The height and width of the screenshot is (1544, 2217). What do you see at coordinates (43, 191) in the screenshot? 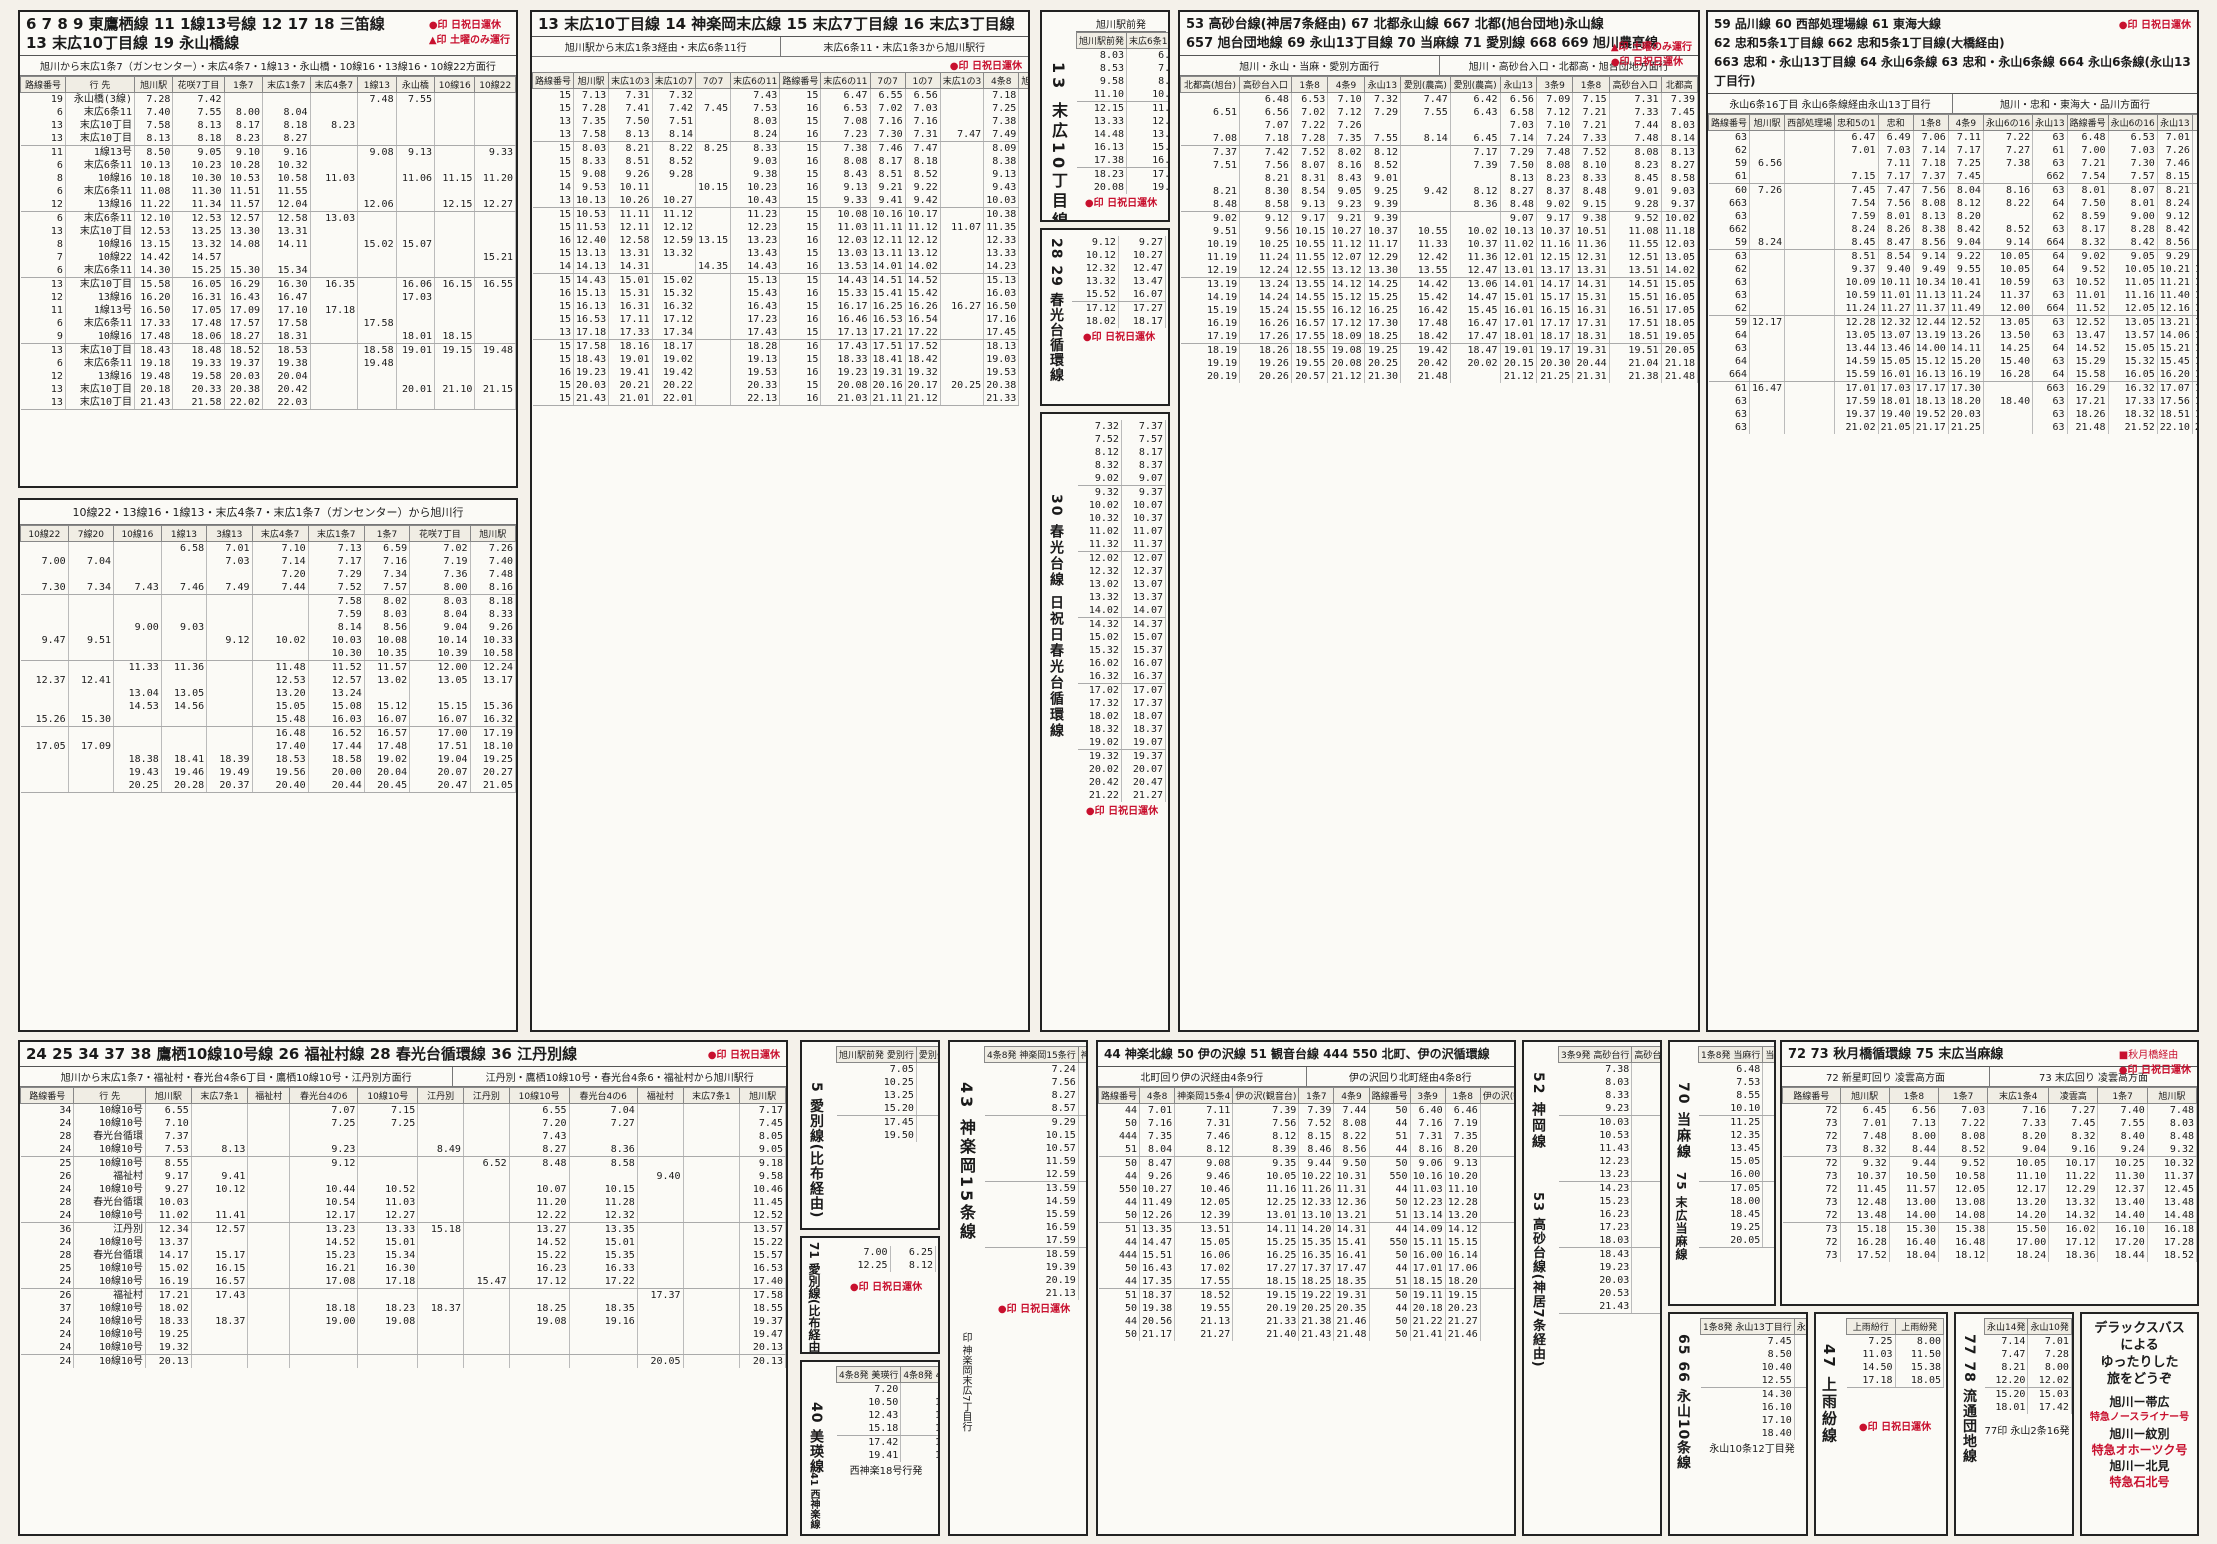
I see `table-cell: 6` at bounding box center [43, 191].